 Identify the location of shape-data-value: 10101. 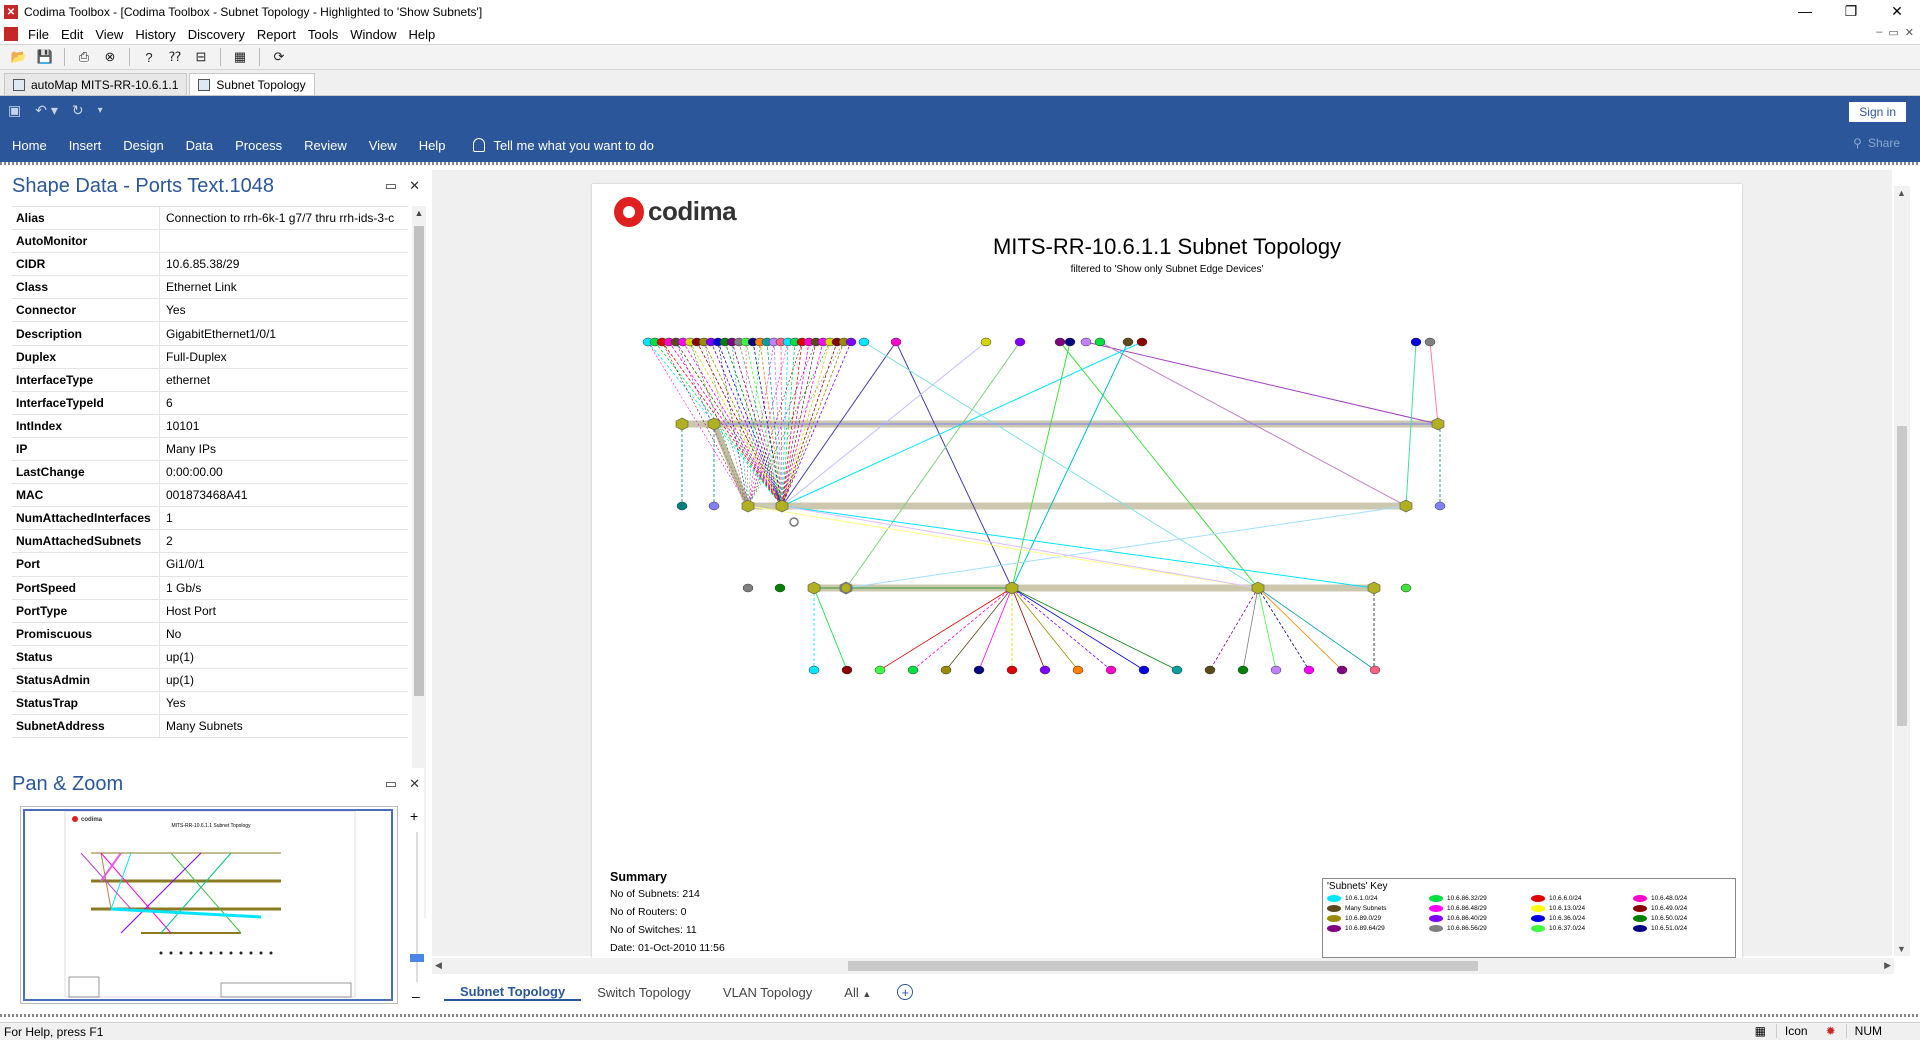
(183, 425).